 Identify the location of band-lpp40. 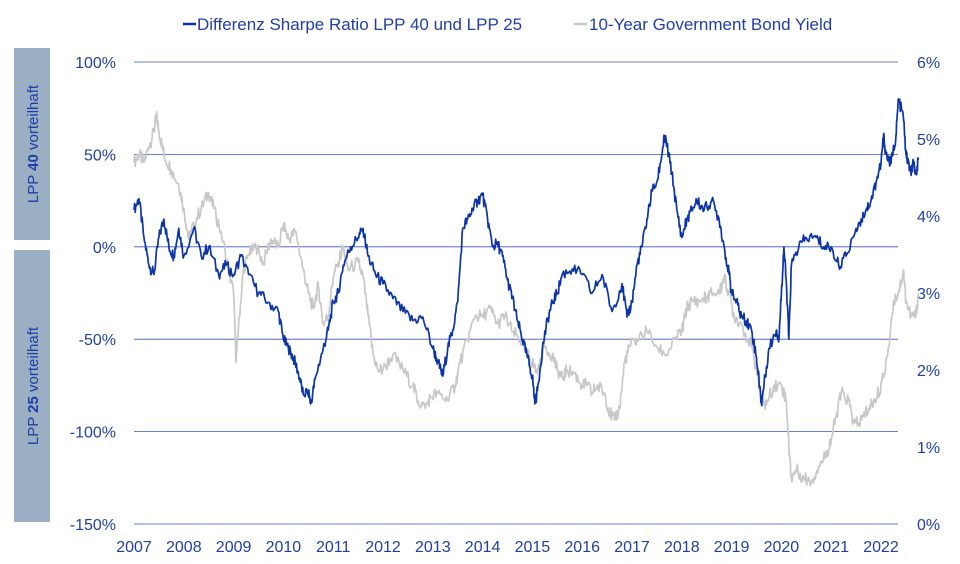
(32, 144).